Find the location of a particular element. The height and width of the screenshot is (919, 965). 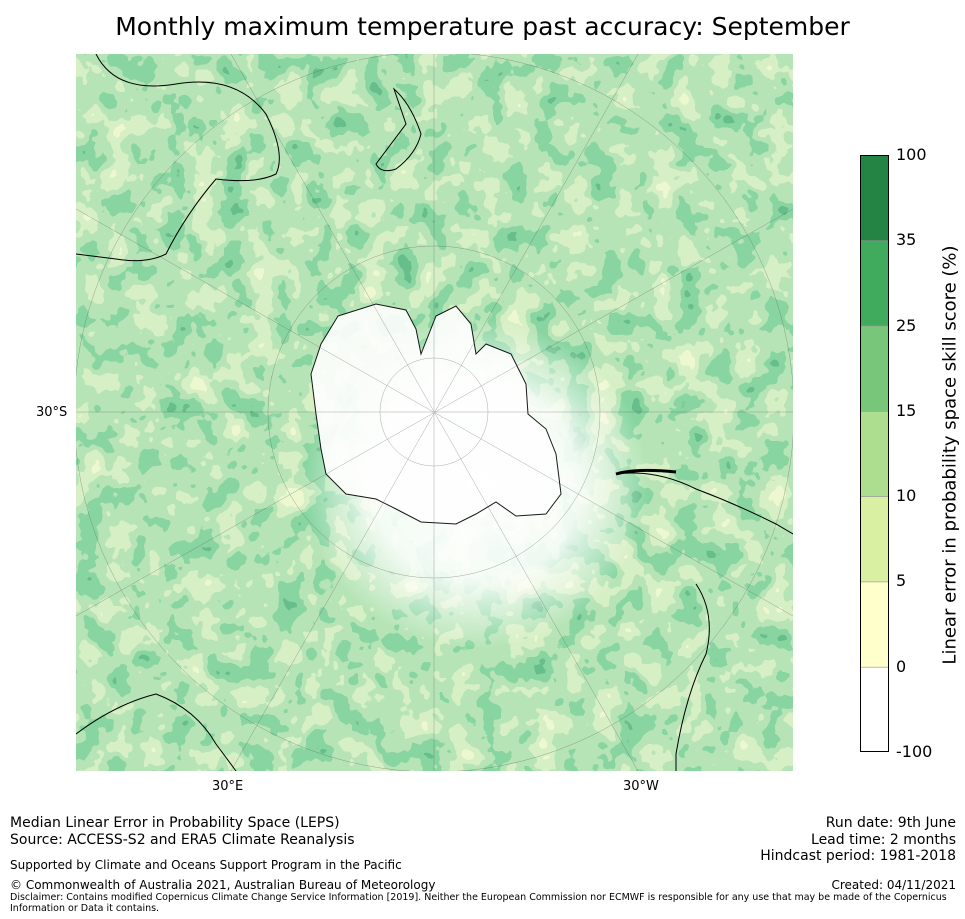

colorbar-bins is located at coordinates (874, 453).